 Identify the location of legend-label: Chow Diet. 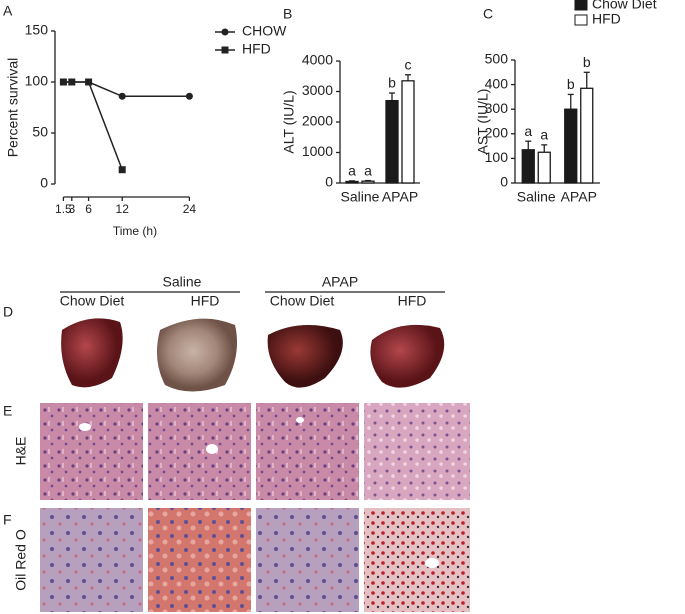
(624, 6).